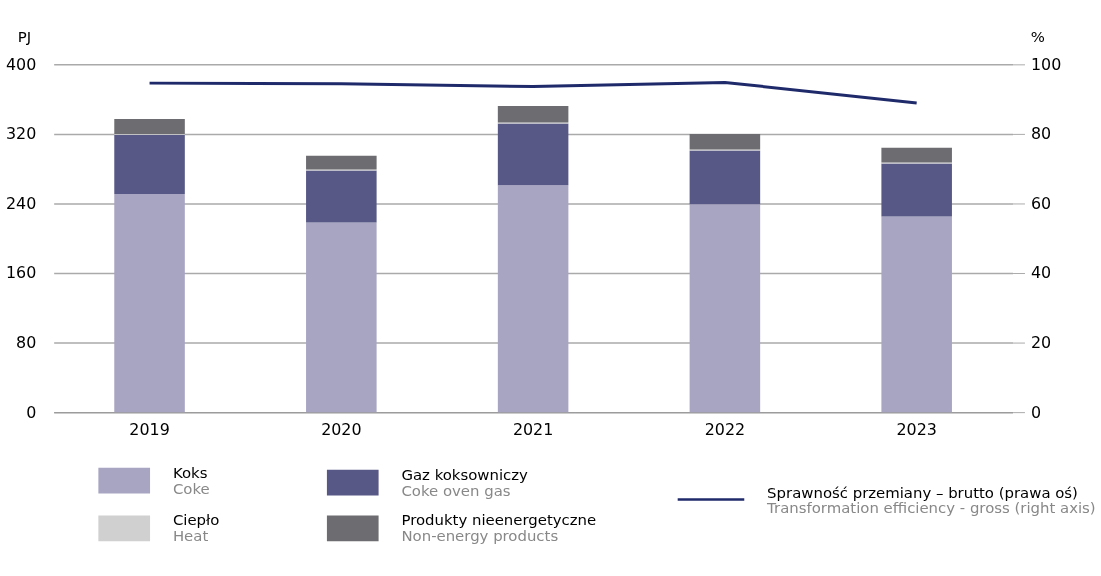 This screenshot has width=1101, height=576. What do you see at coordinates (1041, 134) in the screenshot?
I see `y2-tick-label: 80` at bounding box center [1041, 134].